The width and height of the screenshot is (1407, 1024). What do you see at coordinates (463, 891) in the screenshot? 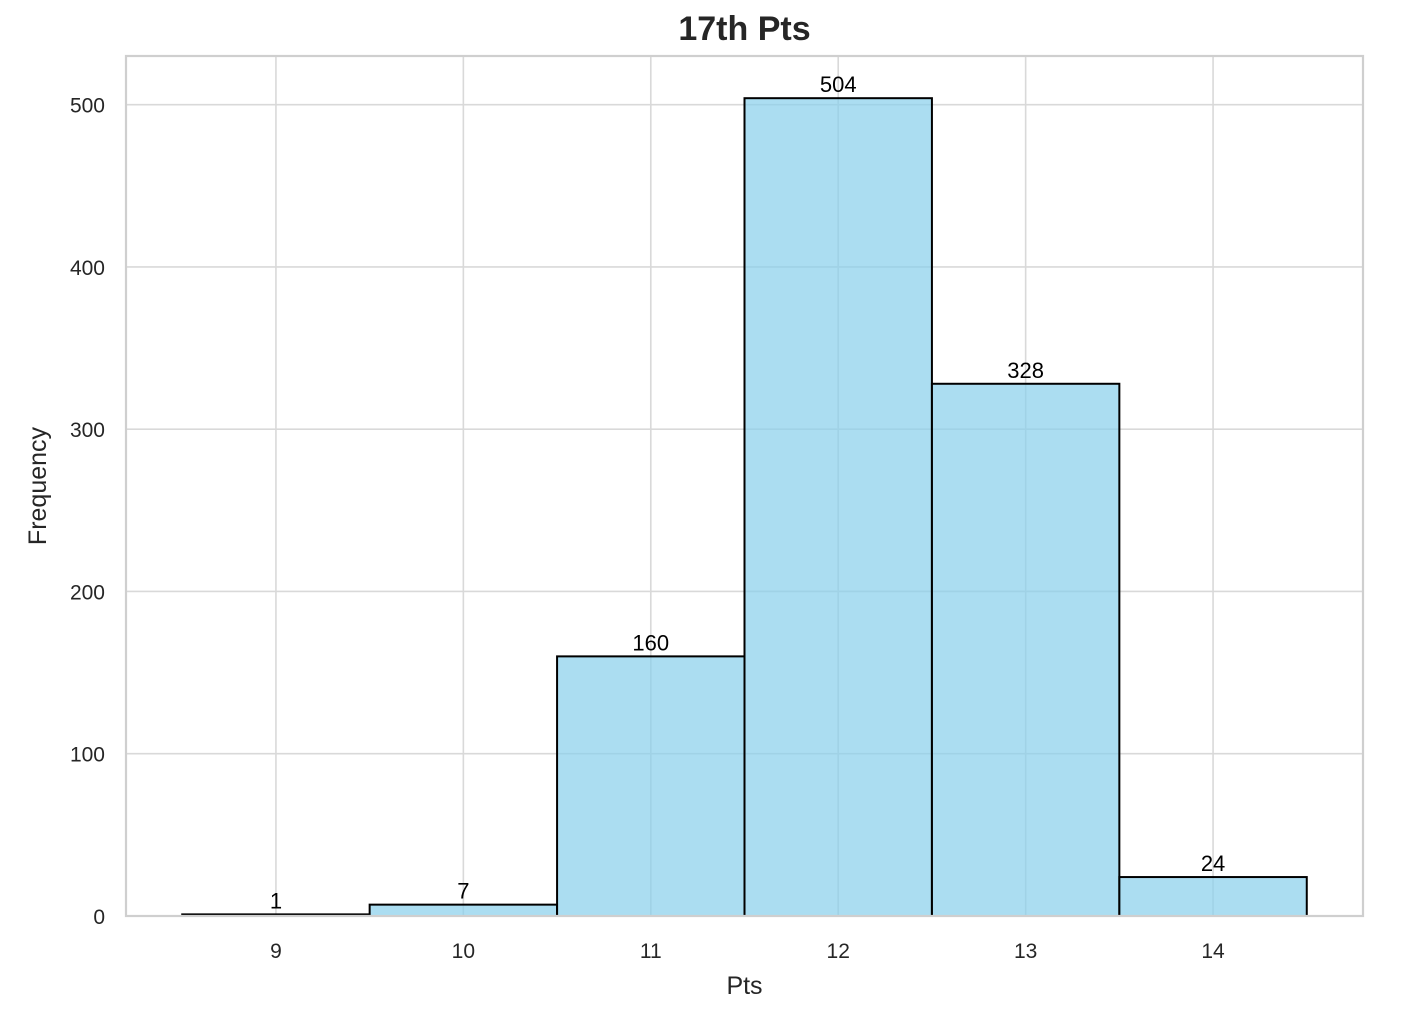
I see `bar-value-label: 7` at bounding box center [463, 891].